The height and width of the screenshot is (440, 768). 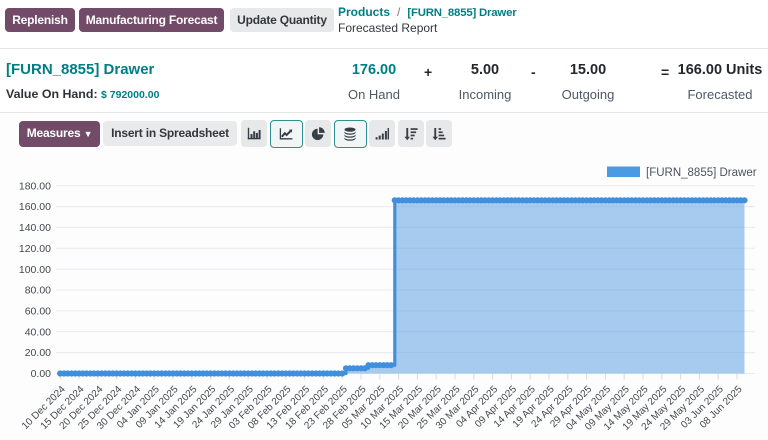 I want to click on svg-text: 180.00, so click(x=35, y=186).